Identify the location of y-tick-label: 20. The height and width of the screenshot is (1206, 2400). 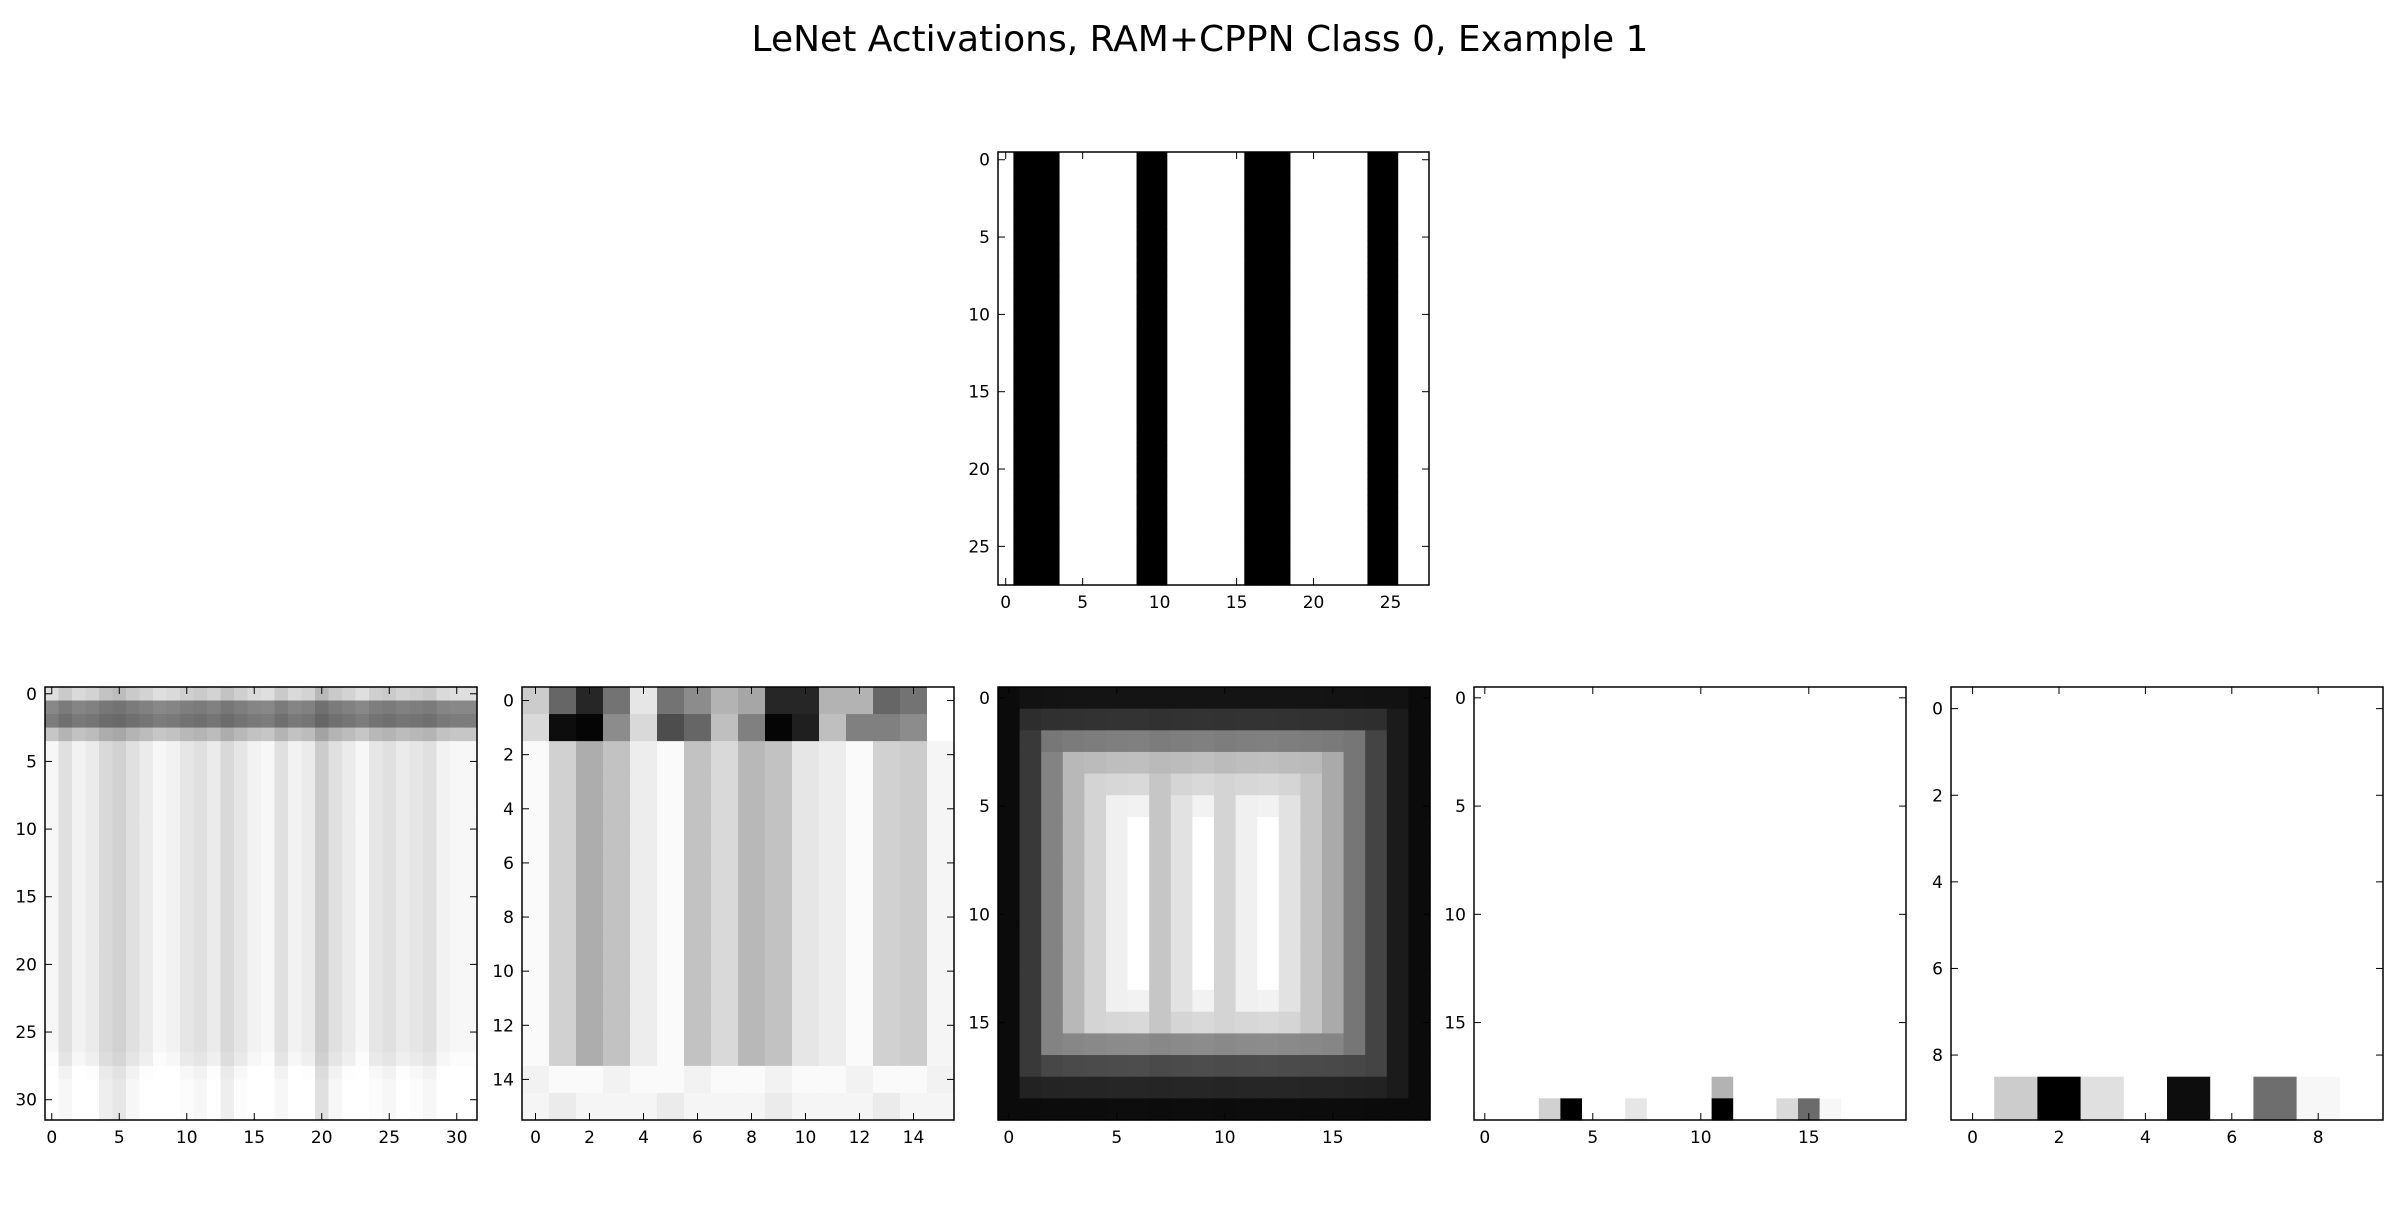
(26, 965).